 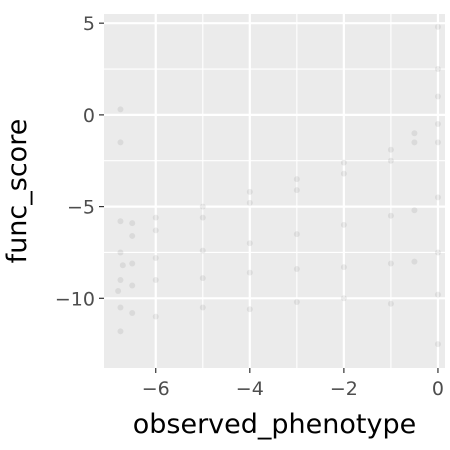 What do you see at coordinates (156, 389) in the screenshot?
I see `x-tick-label: −6` at bounding box center [156, 389].